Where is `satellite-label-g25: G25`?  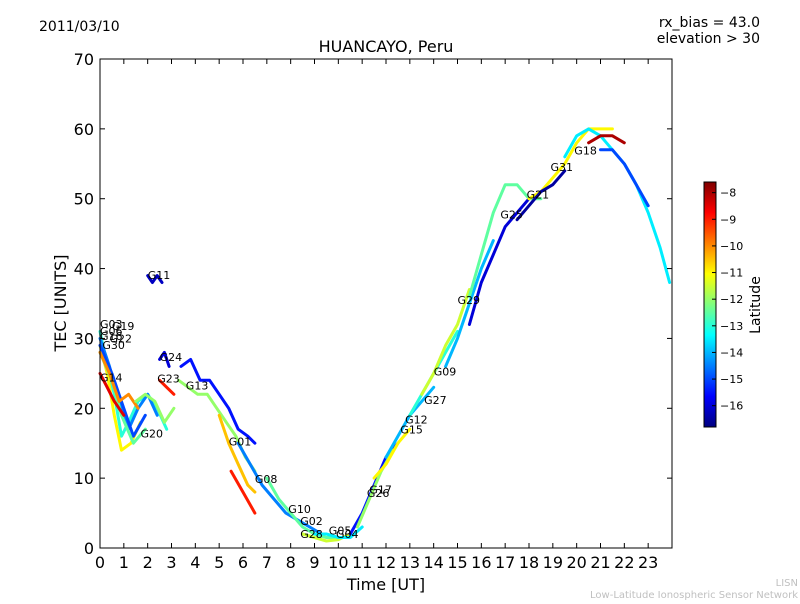
satellite-label-g25: G25 is located at coordinates (511, 214).